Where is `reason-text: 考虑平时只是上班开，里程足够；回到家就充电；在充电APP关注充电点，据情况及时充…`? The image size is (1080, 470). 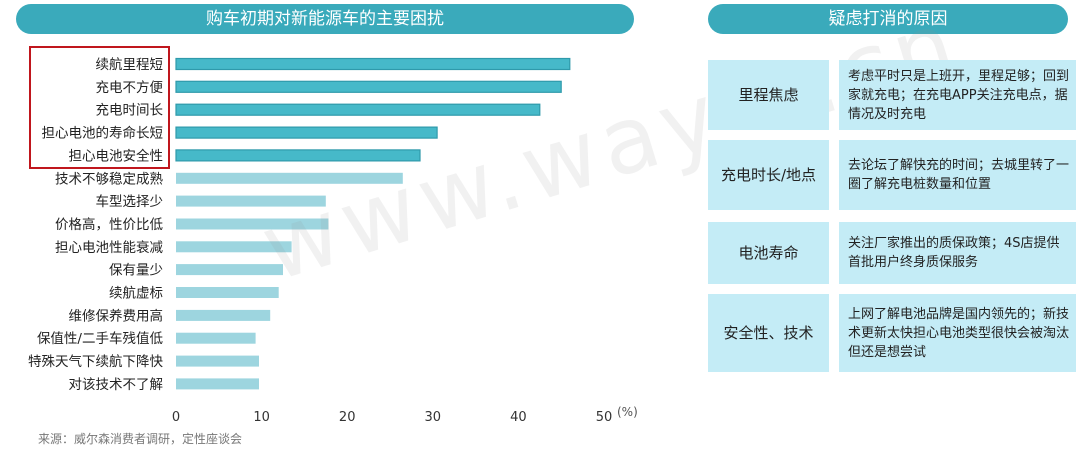
reason-text: 考虑平时只是上班开，里程足够；回到家就充电；在充电APP关注充电点，据情况及时充… is located at coordinates (957, 95).